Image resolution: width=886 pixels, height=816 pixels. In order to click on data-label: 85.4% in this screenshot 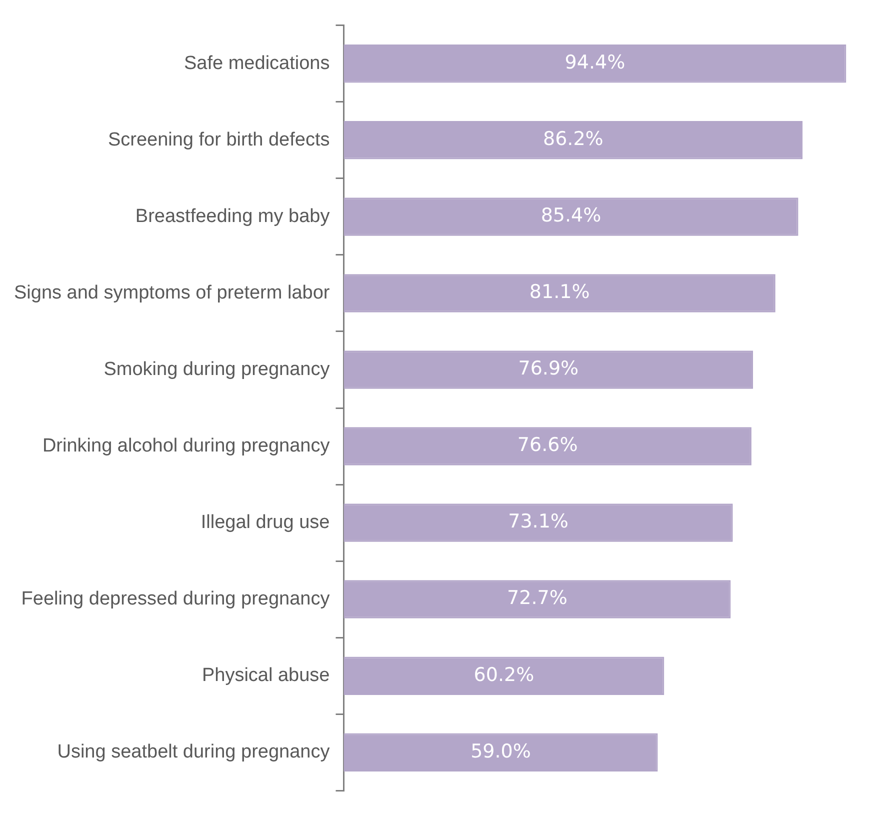, I will do `click(571, 215)`.